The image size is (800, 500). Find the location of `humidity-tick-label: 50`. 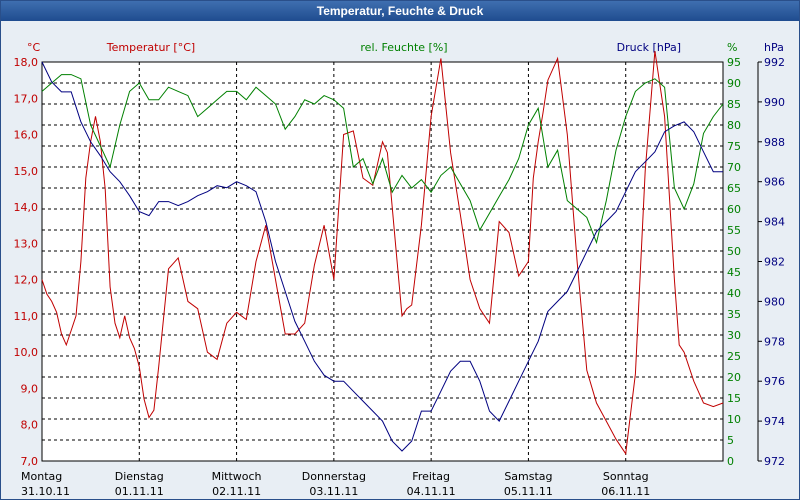

humidity-tick-label: 50 is located at coordinates (734, 251).